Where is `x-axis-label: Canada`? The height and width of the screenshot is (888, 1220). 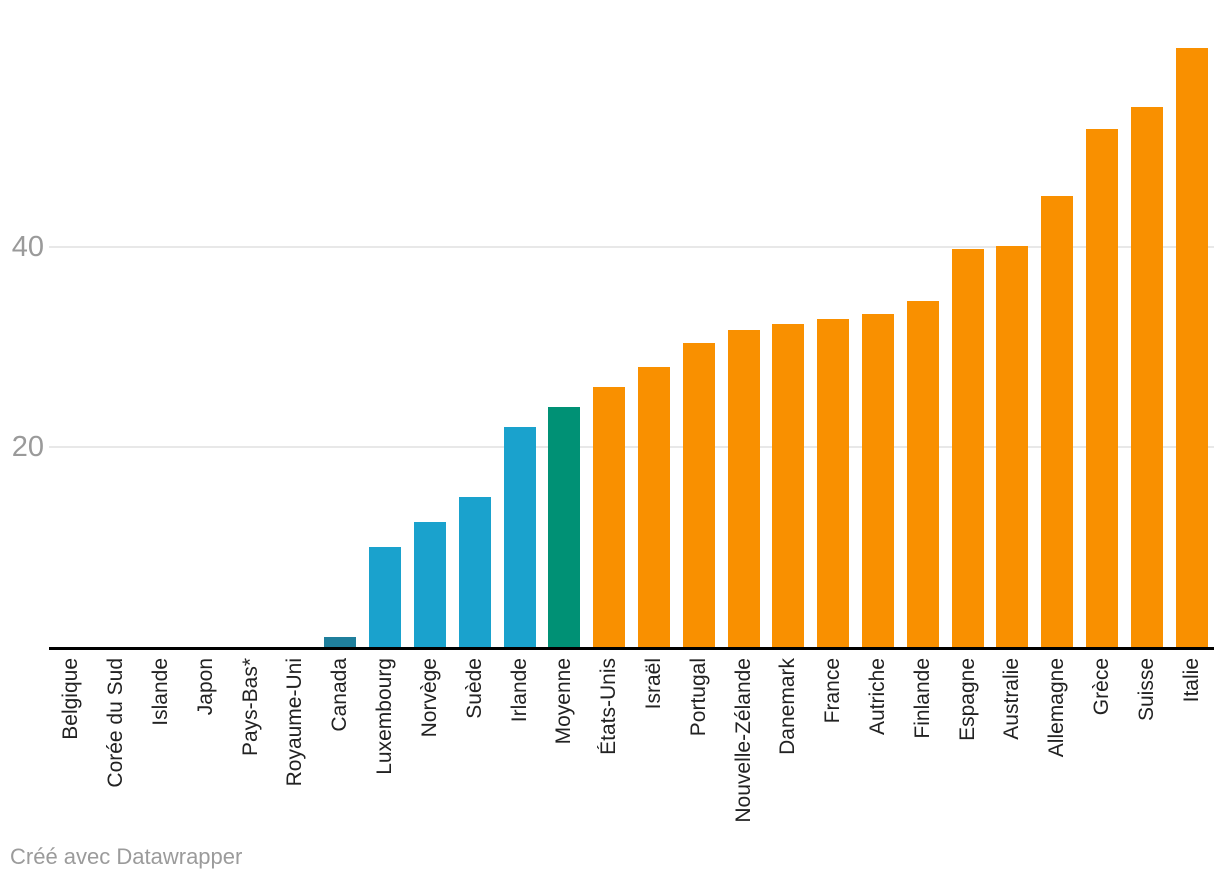 x-axis-label: Canada is located at coordinates (340, 695).